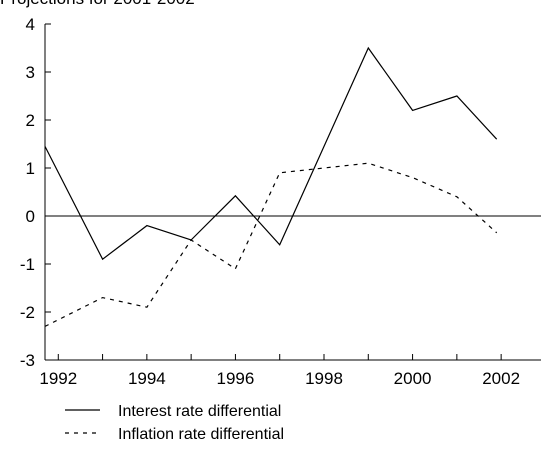  I want to click on y-tick-label: 0, so click(30, 216).